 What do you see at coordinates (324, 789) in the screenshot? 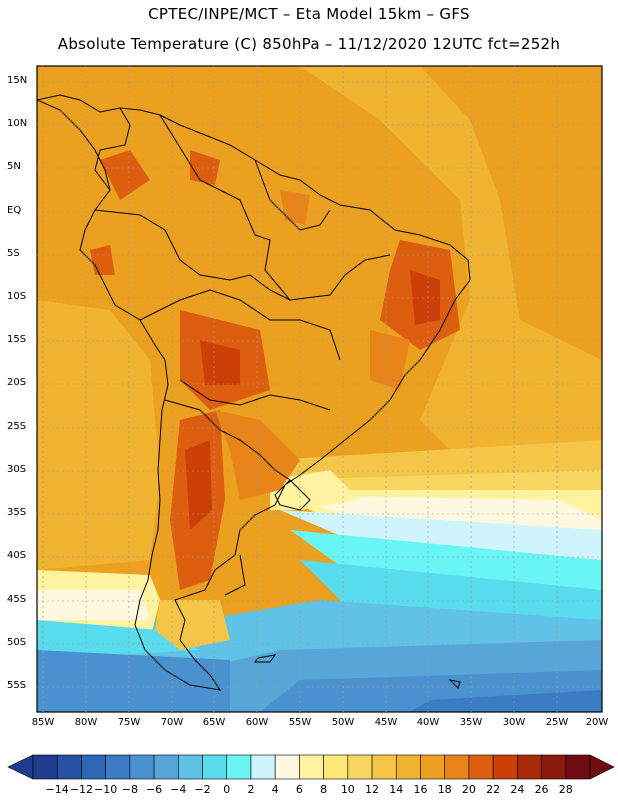
I see `colorbar-tick-label: 8` at bounding box center [324, 789].